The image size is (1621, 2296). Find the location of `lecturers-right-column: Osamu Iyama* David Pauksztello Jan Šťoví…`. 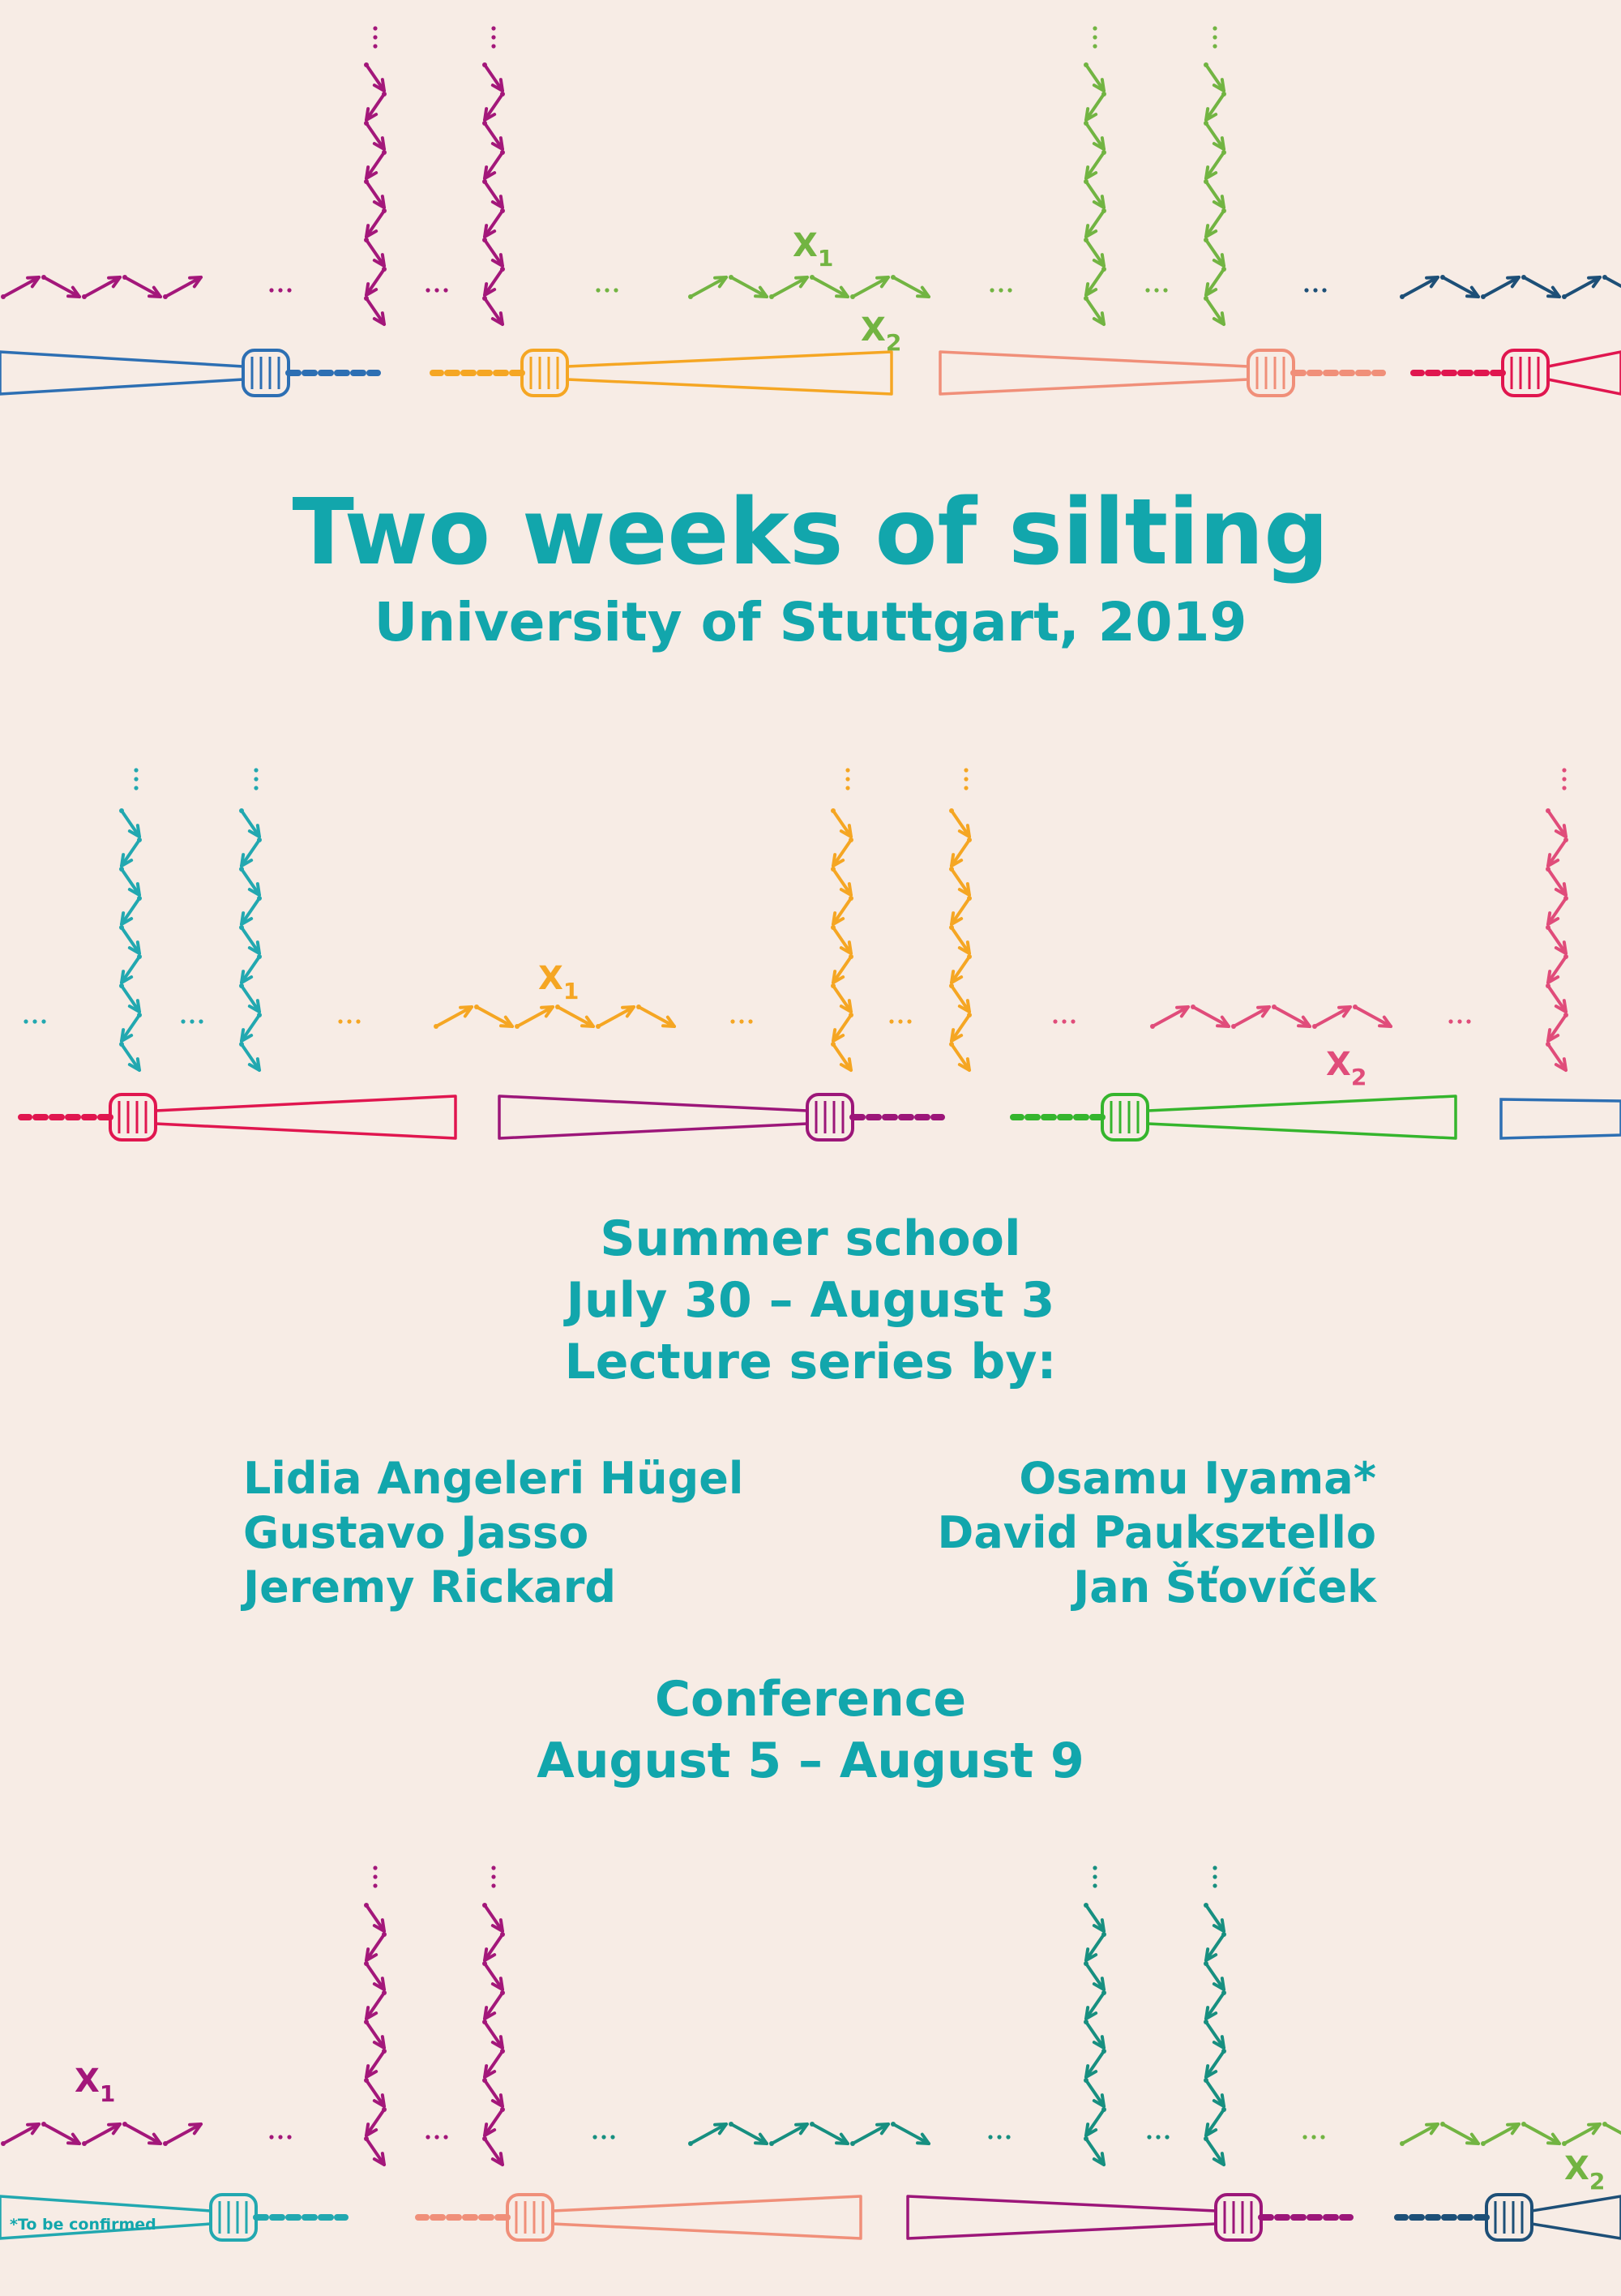

lecturers-right-column: Osamu Iyama* David Pauksztello Jan Šťoví… is located at coordinates (1157, 1533).